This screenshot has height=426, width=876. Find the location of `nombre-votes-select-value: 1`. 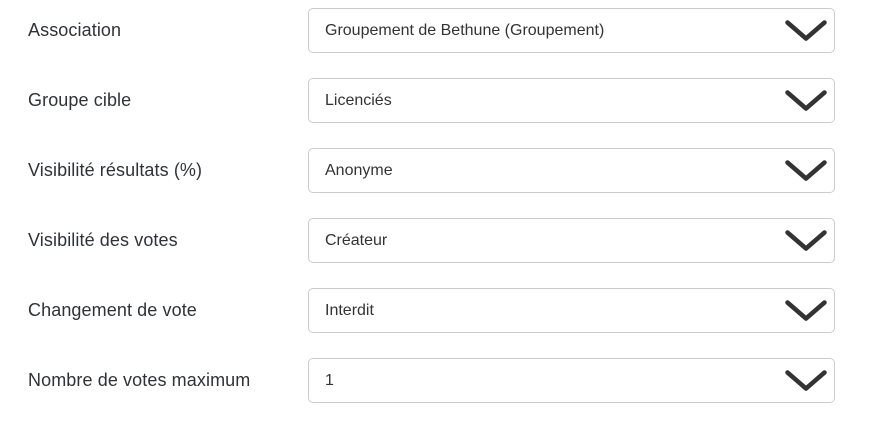

nombre-votes-select-value: 1 is located at coordinates (329, 380).